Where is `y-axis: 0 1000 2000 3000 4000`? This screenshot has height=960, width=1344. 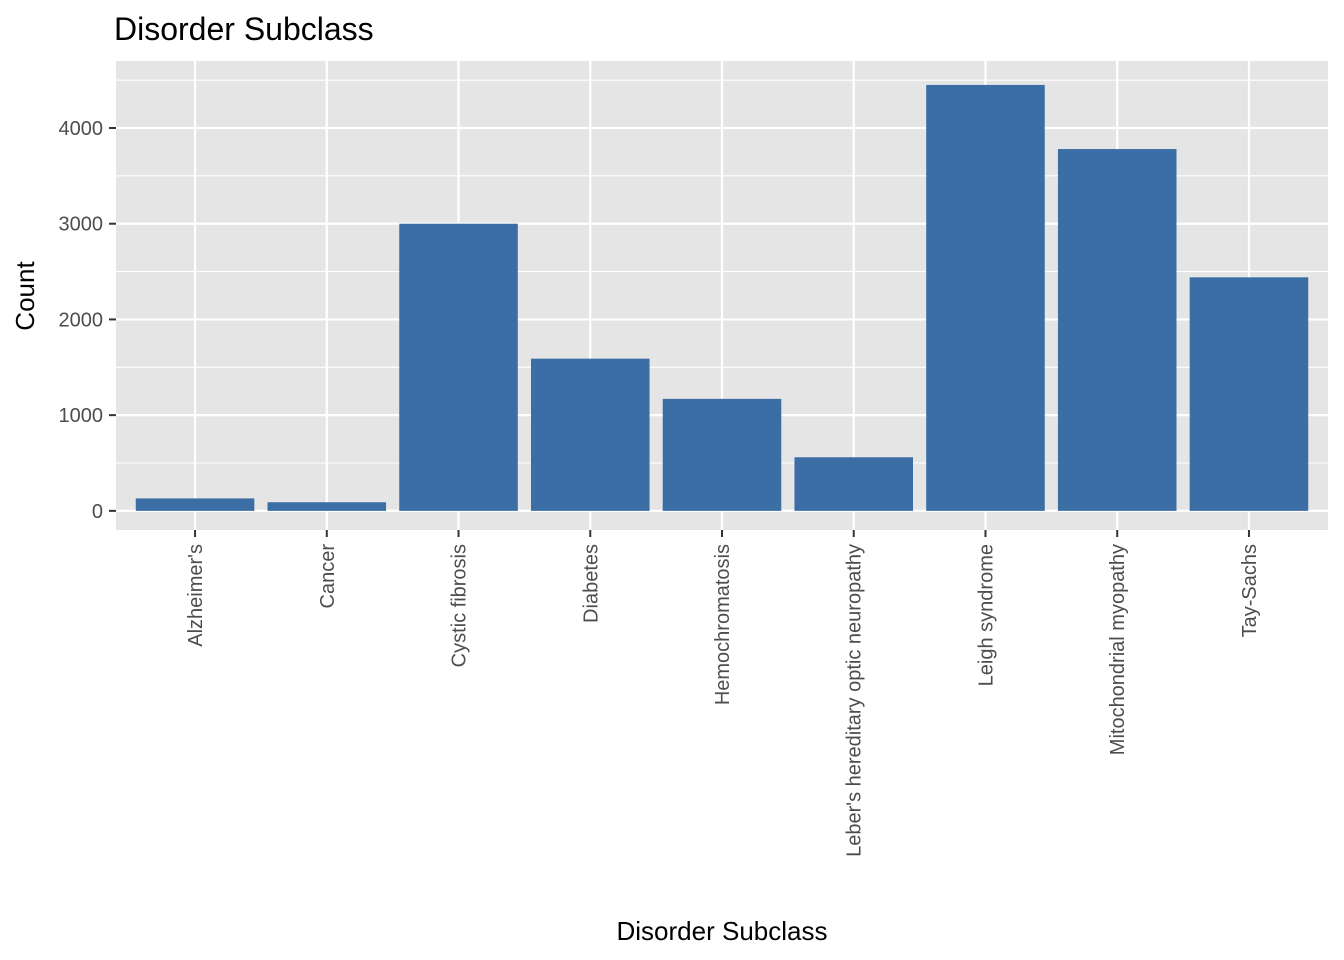
y-axis: 0 1000 2000 3000 4000 is located at coordinates (87, 320).